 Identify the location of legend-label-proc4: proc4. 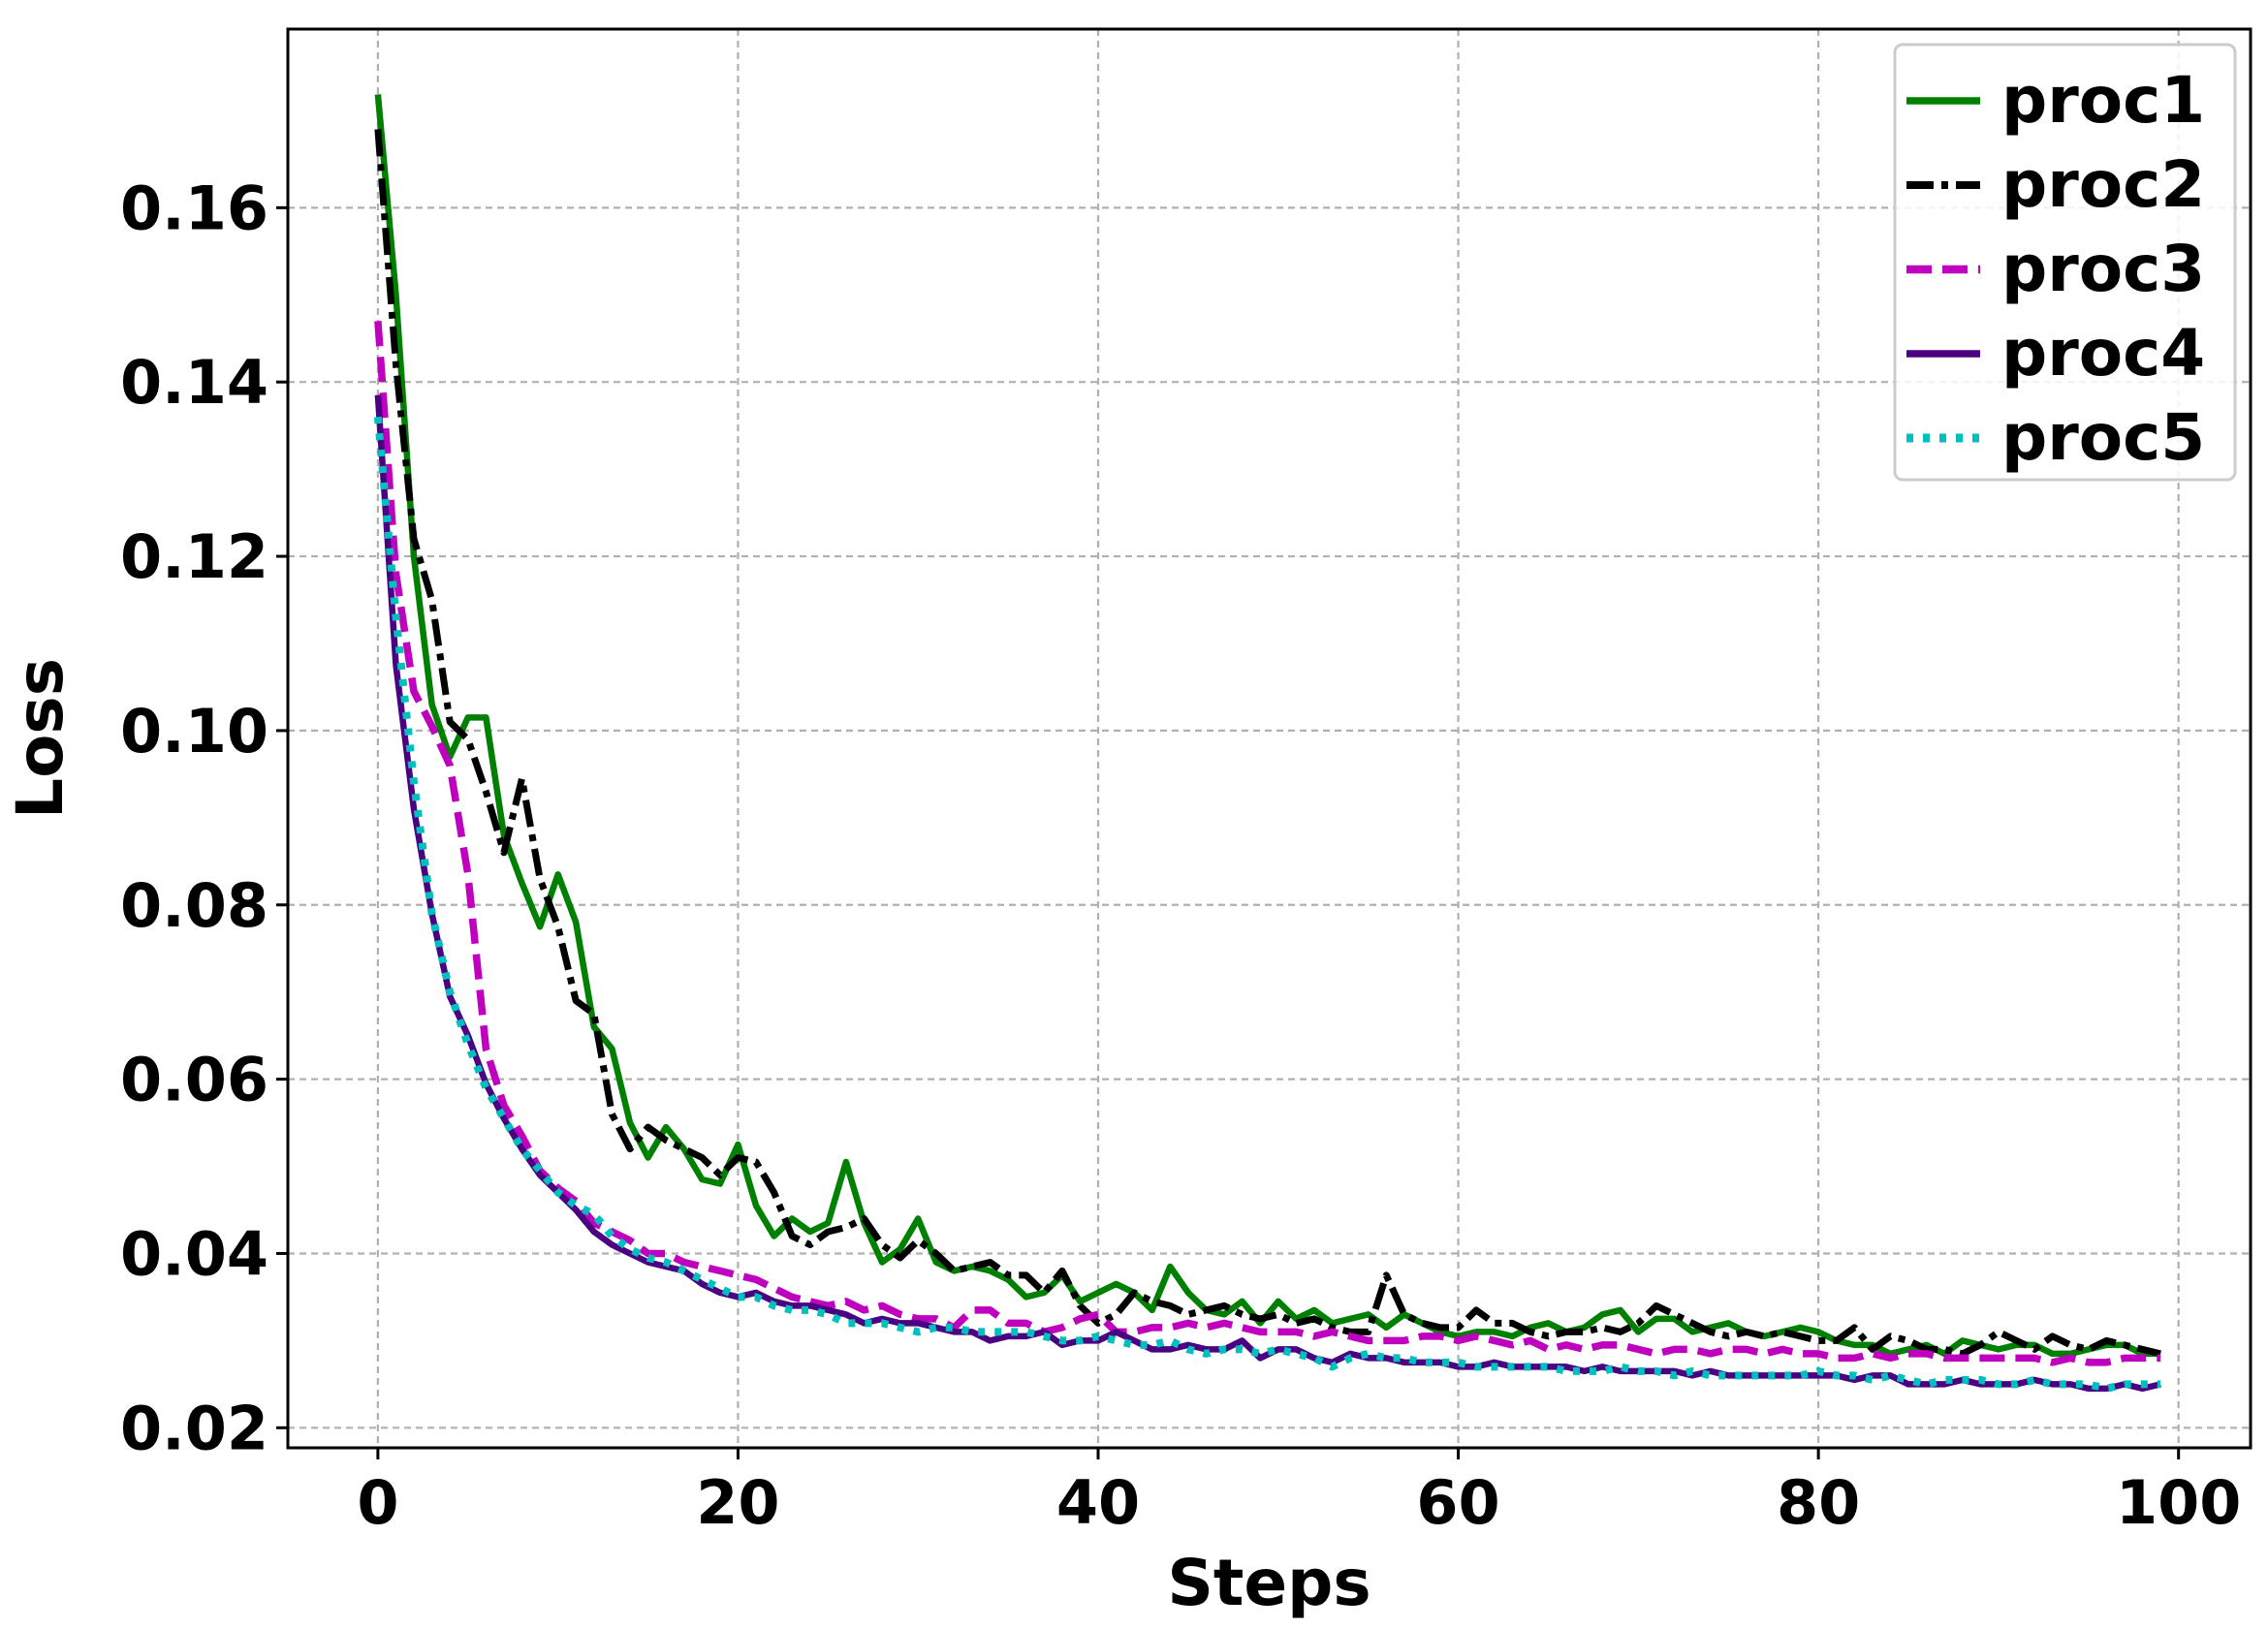
(2103, 354).